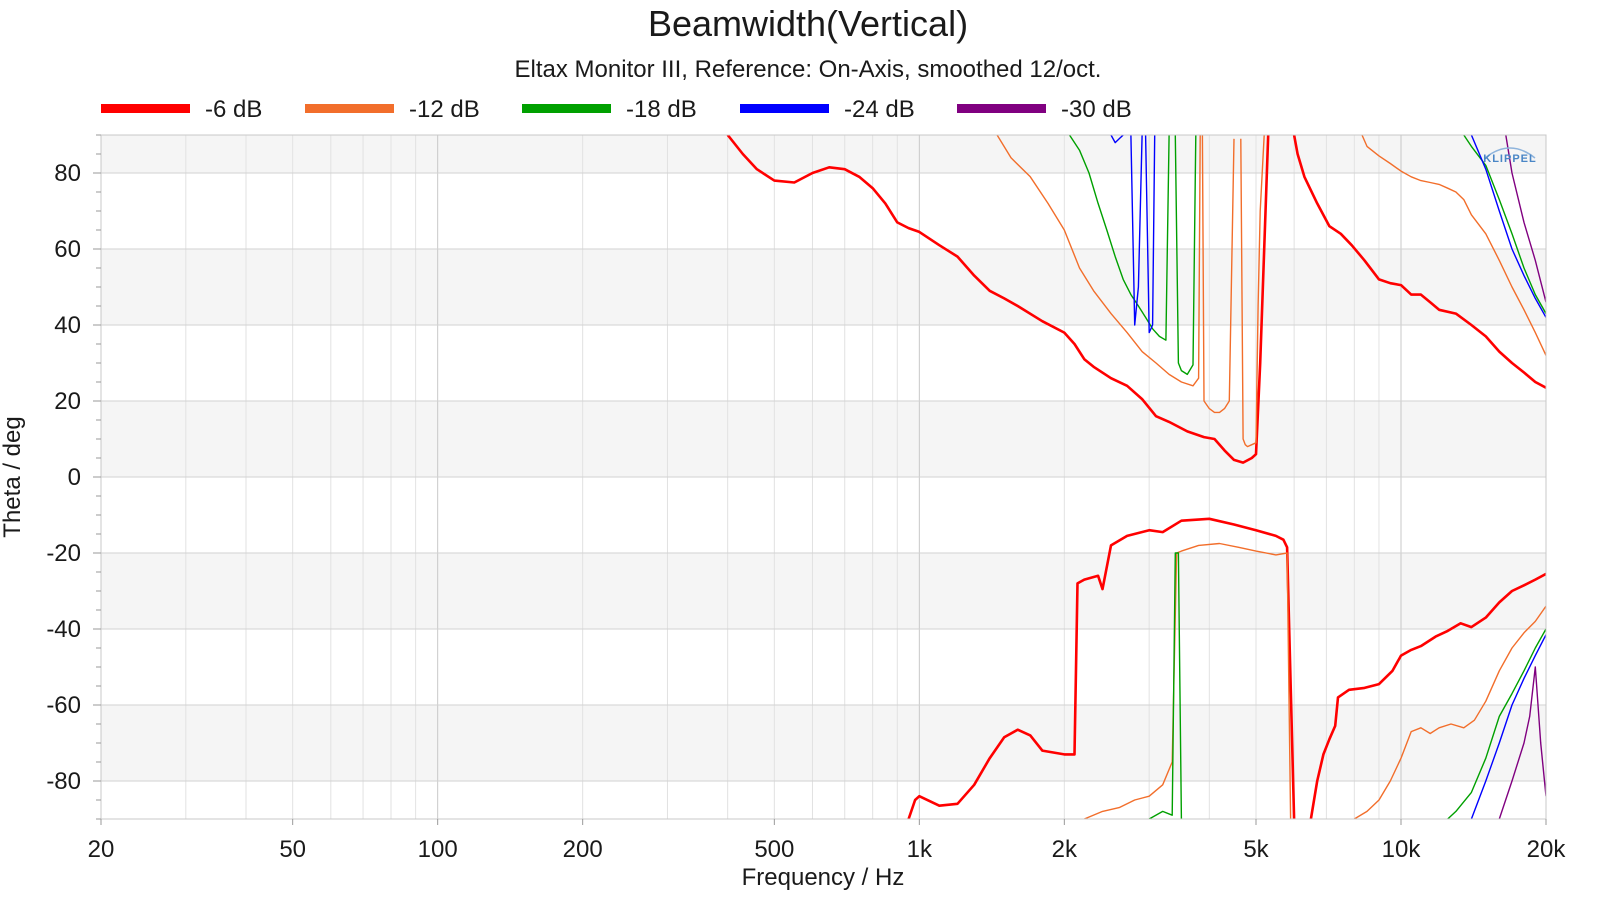  Describe the element at coordinates (13, 476) in the screenshot. I see `y-axis-label: Theta / deg` at that location.